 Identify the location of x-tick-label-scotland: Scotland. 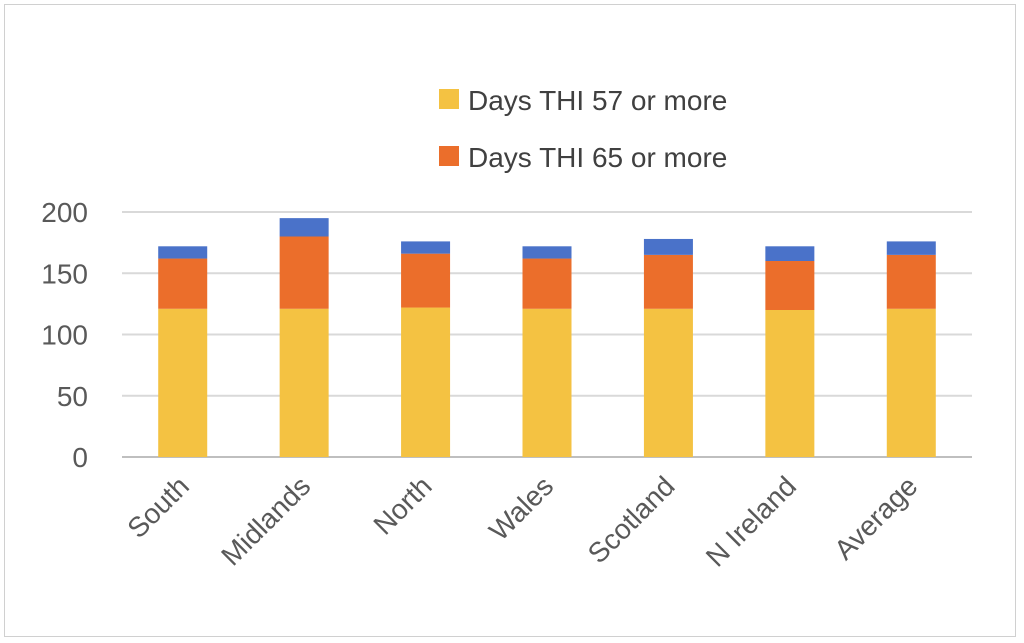
(631, 519).